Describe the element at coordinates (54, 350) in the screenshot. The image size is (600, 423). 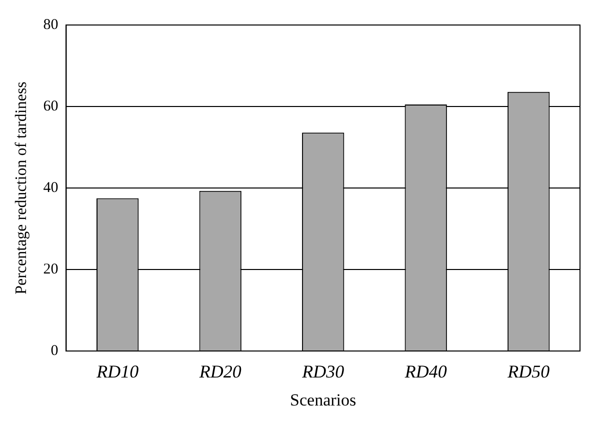
I see `y-tick-label: 0` at that location.